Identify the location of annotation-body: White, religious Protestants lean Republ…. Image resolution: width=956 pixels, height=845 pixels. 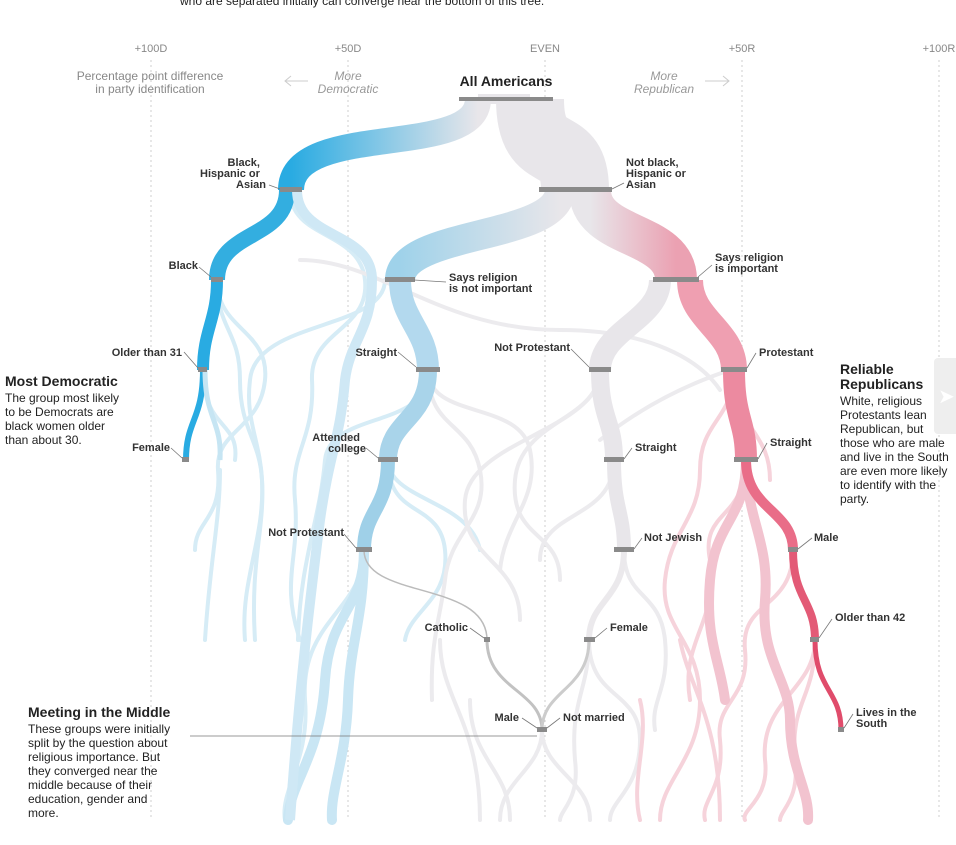
(894, 450).